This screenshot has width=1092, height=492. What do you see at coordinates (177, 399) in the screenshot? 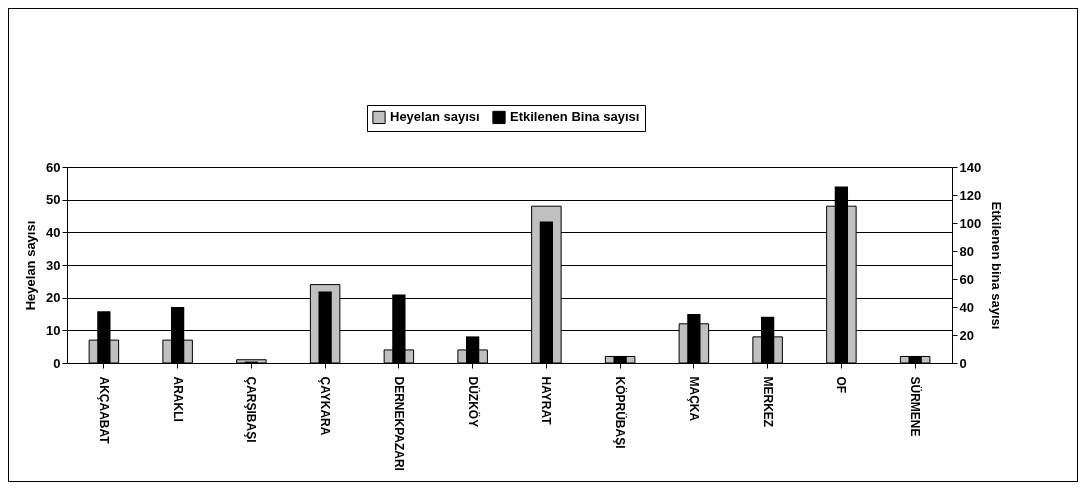
I see `x-tick-label: ARAKLI` at bounding box center [177, 399].